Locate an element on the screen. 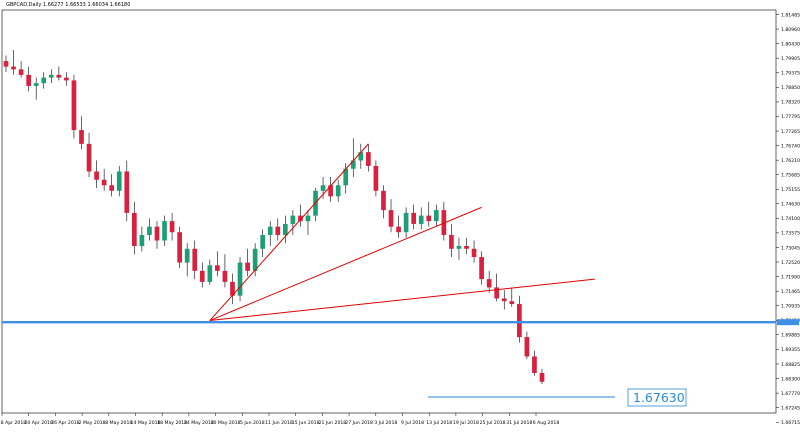  y-tick-label: 1.74100 is located at coordinates (790, 219).